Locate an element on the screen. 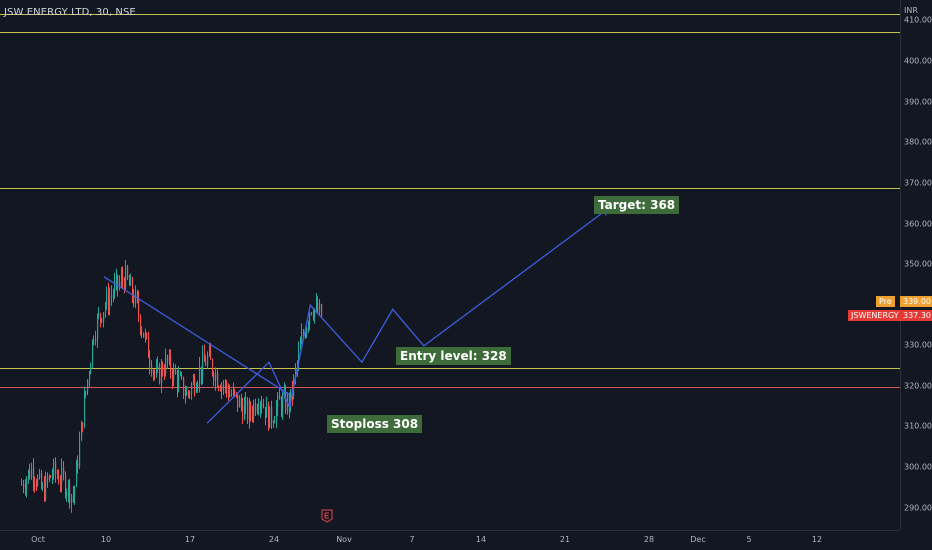  time-tick: Nov is located at coordinates (344, 539).